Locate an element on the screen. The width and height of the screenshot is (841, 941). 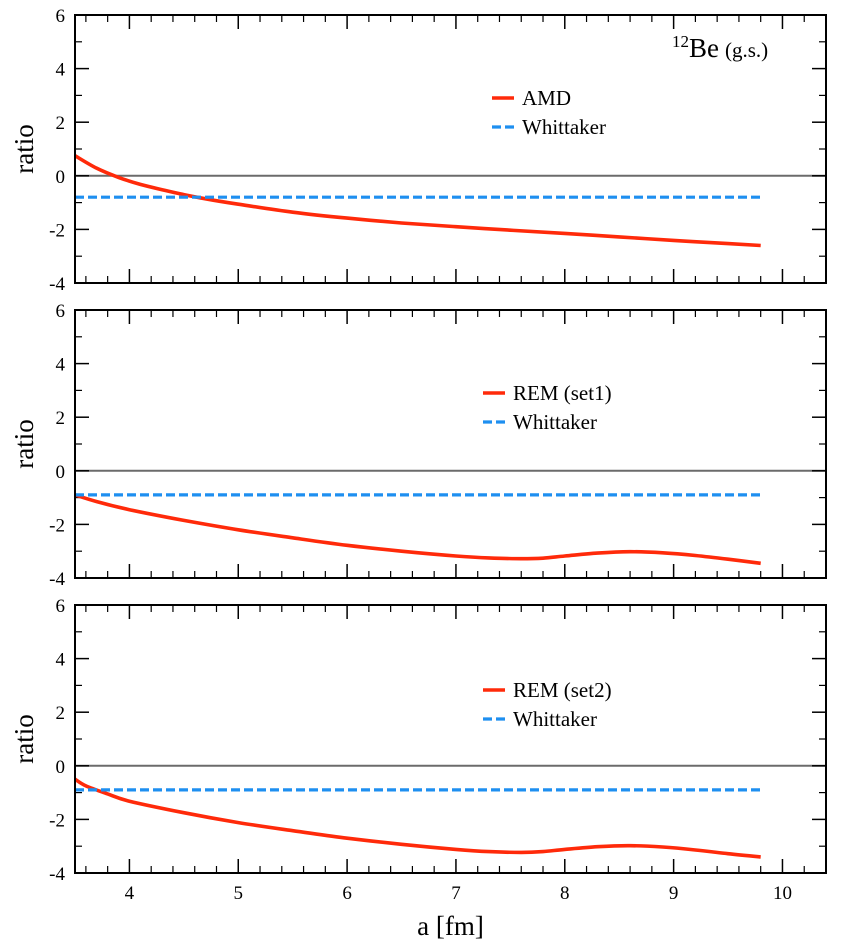
nucleus-annotation: 12Be (g.s.) is located at coordinates (720, 47).